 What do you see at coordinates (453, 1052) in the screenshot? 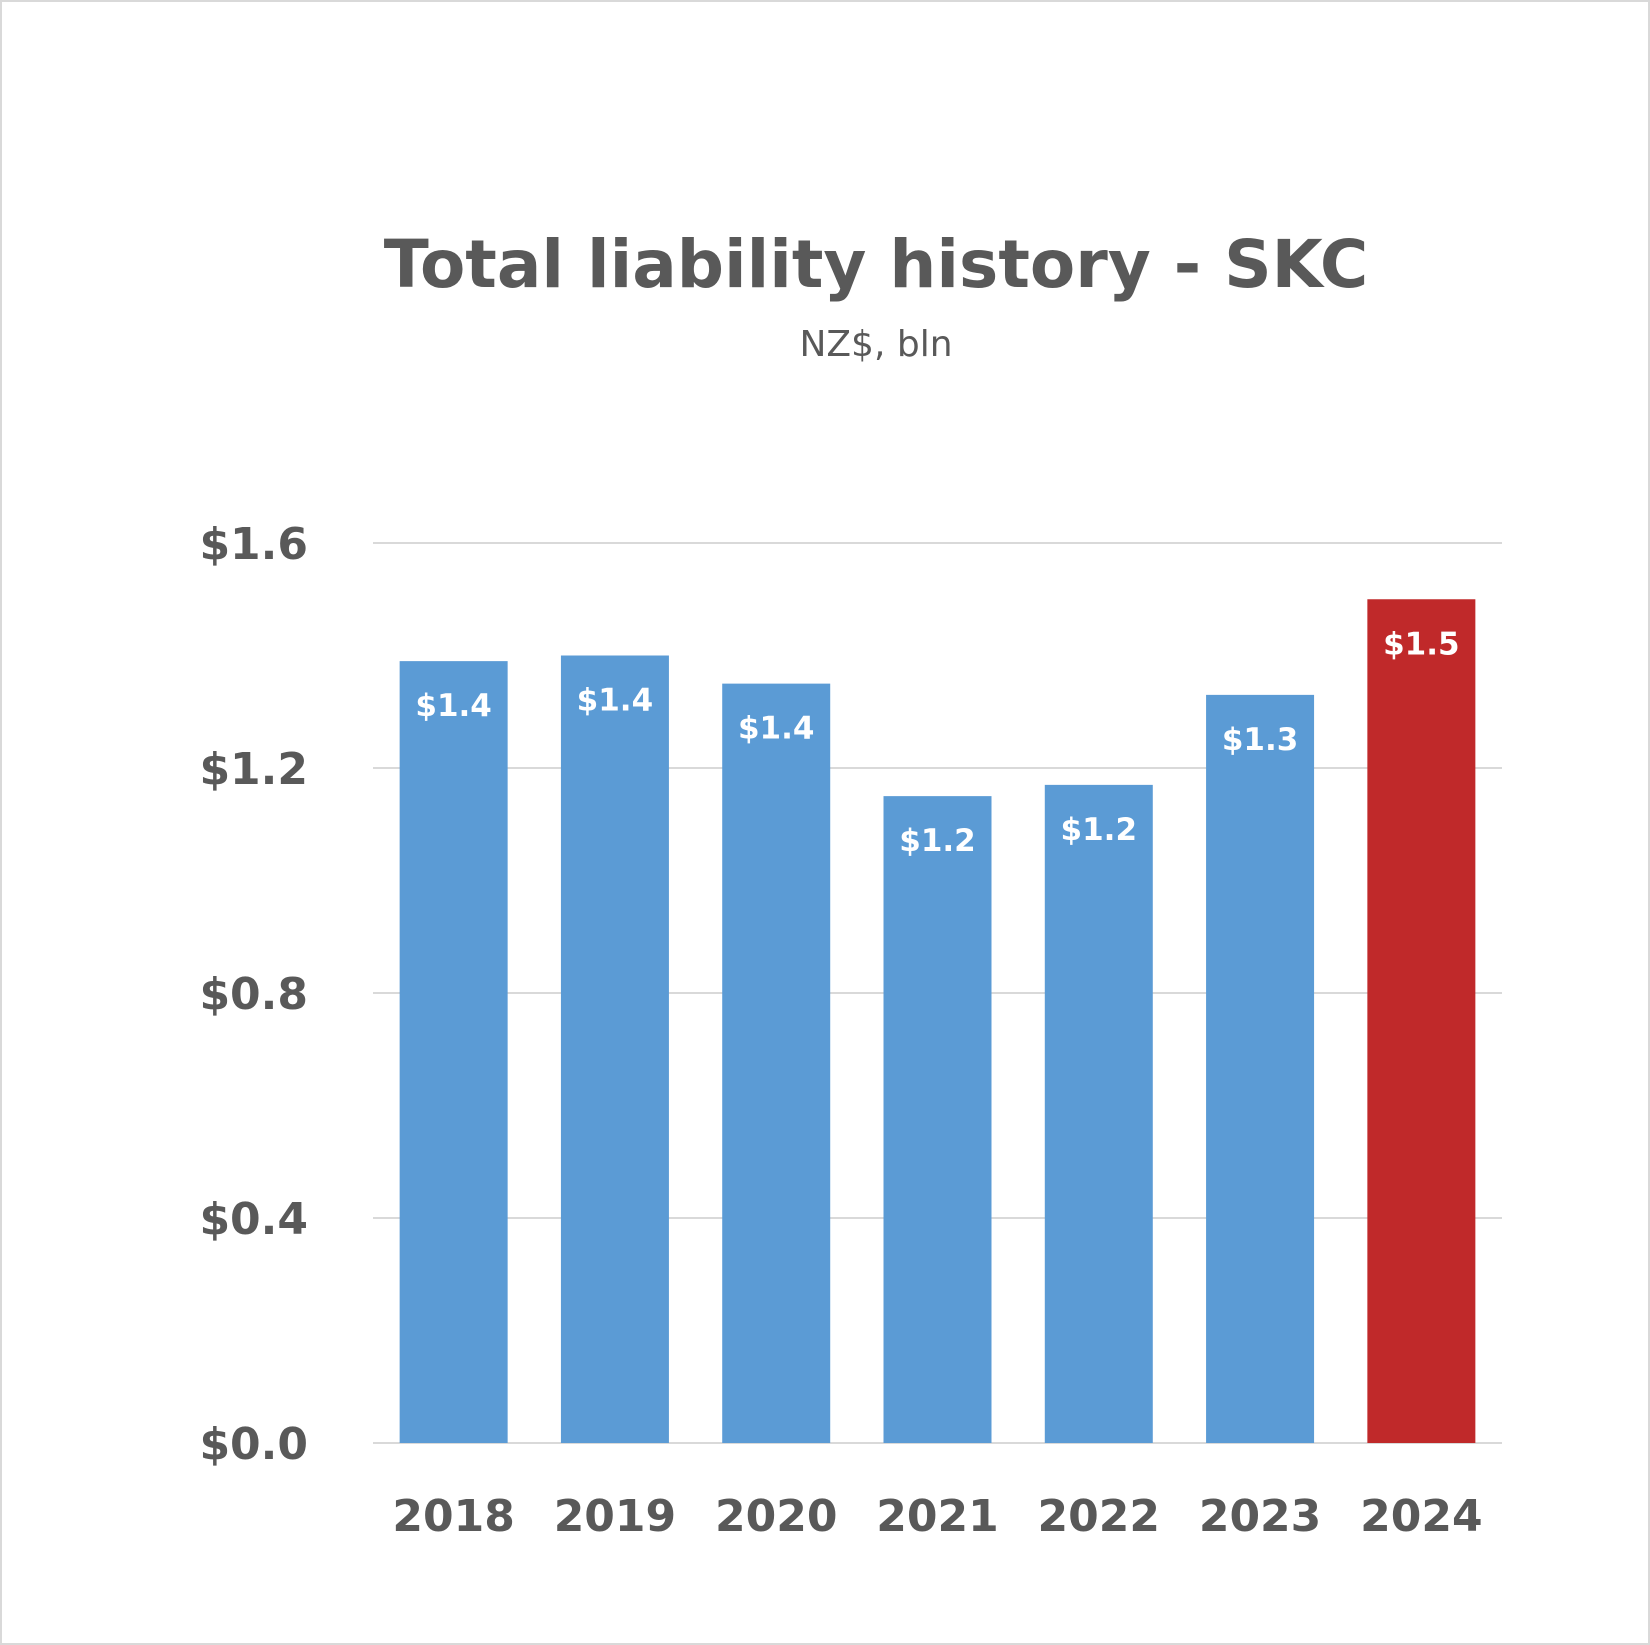
I see `bar-2018` at bounding box center [453, 1052].